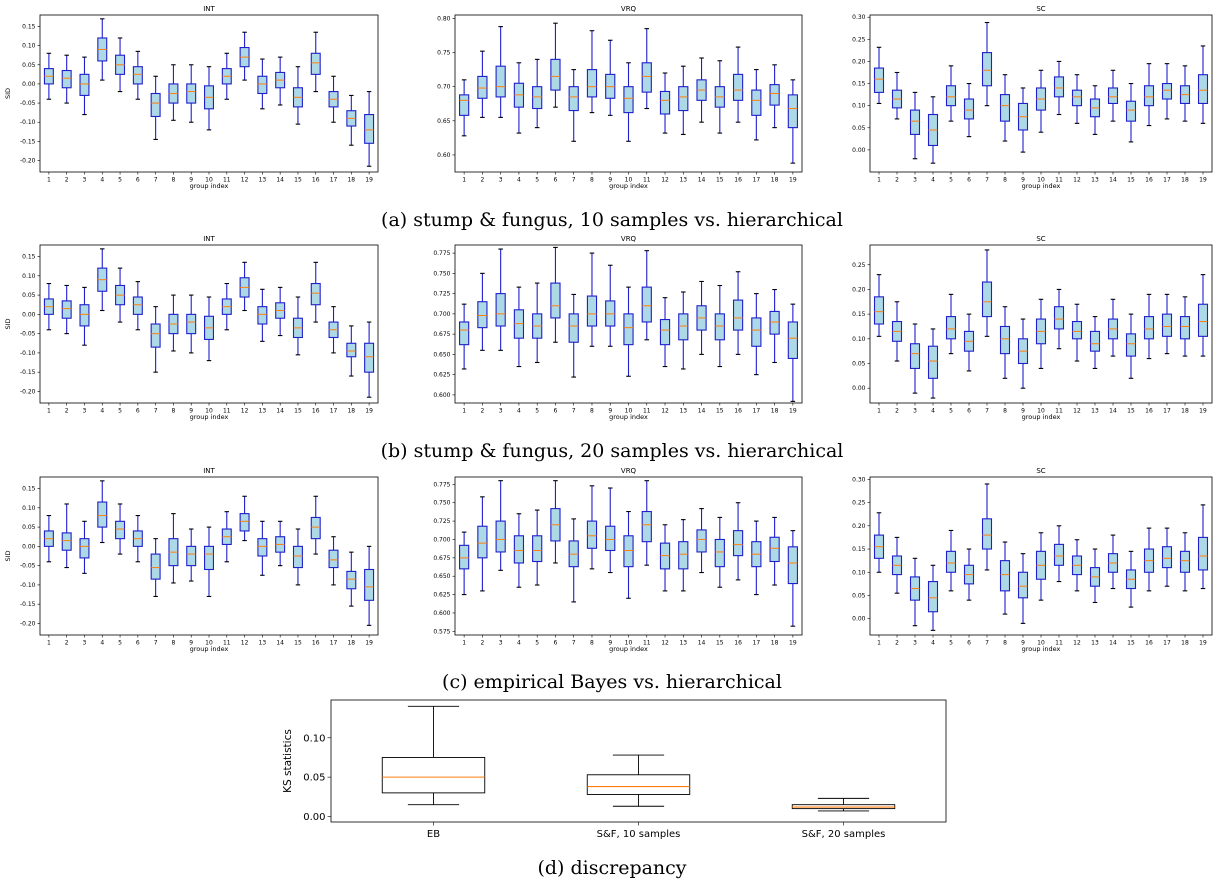 The image size is (1225, 882). Describe the element at coordinates (1041, 411) in the screenshot. I see `x-tick-label: 10` at that location.